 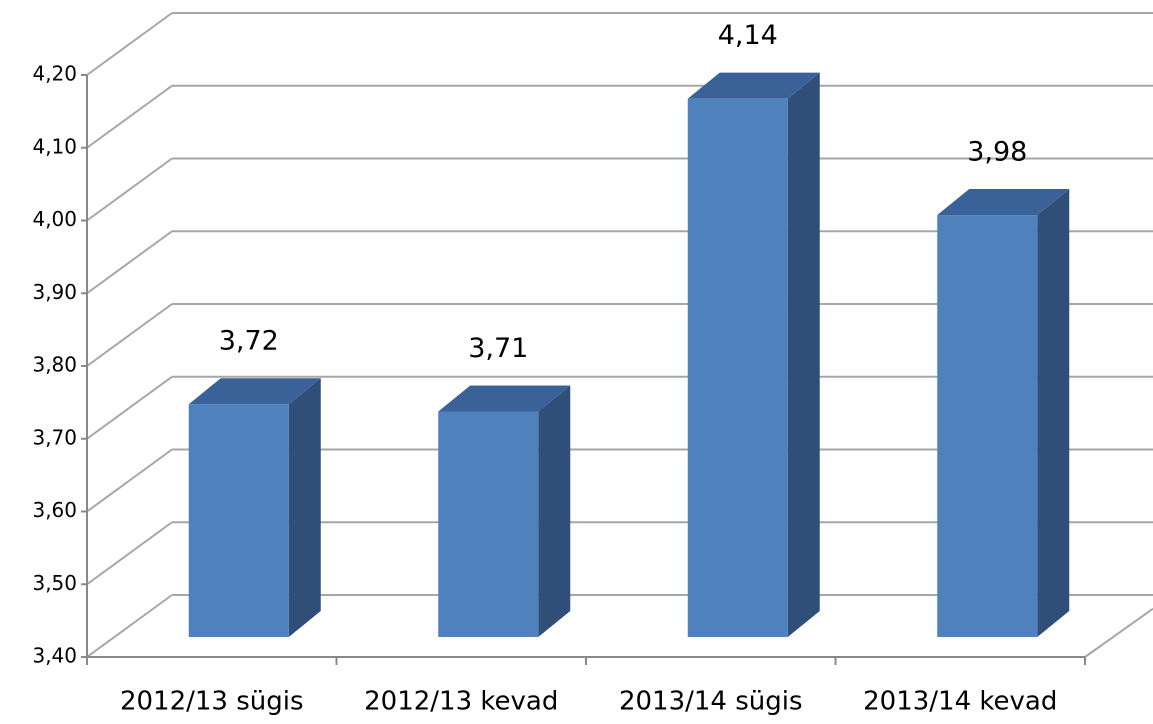 I want to click on y-tick-label: 4,20, so click(x=54, y=74).